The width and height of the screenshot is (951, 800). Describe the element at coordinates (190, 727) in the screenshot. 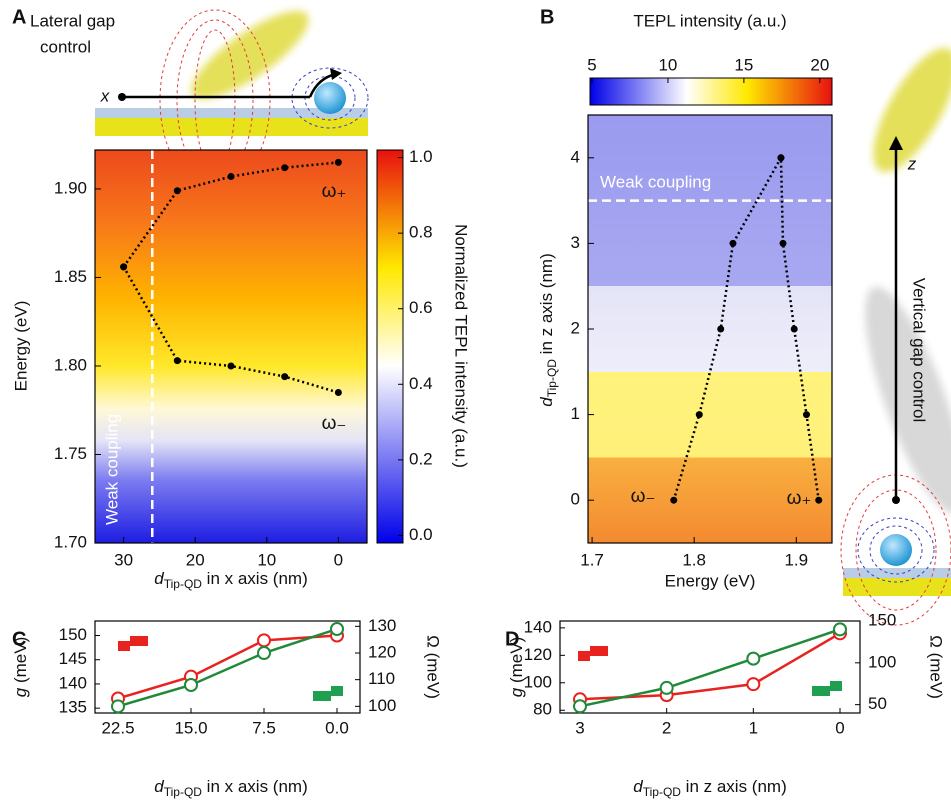

I see `x-tick-label: 15.0` at that location.